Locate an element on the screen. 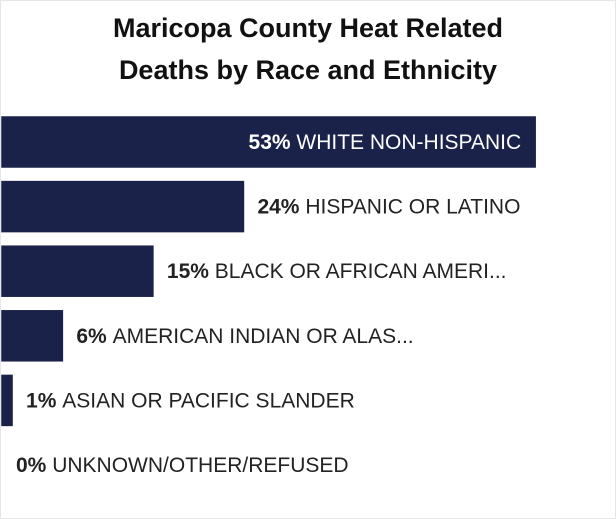  bar-label: 24% HISPANIC OR LATINO is located at coordinates (388, 206).